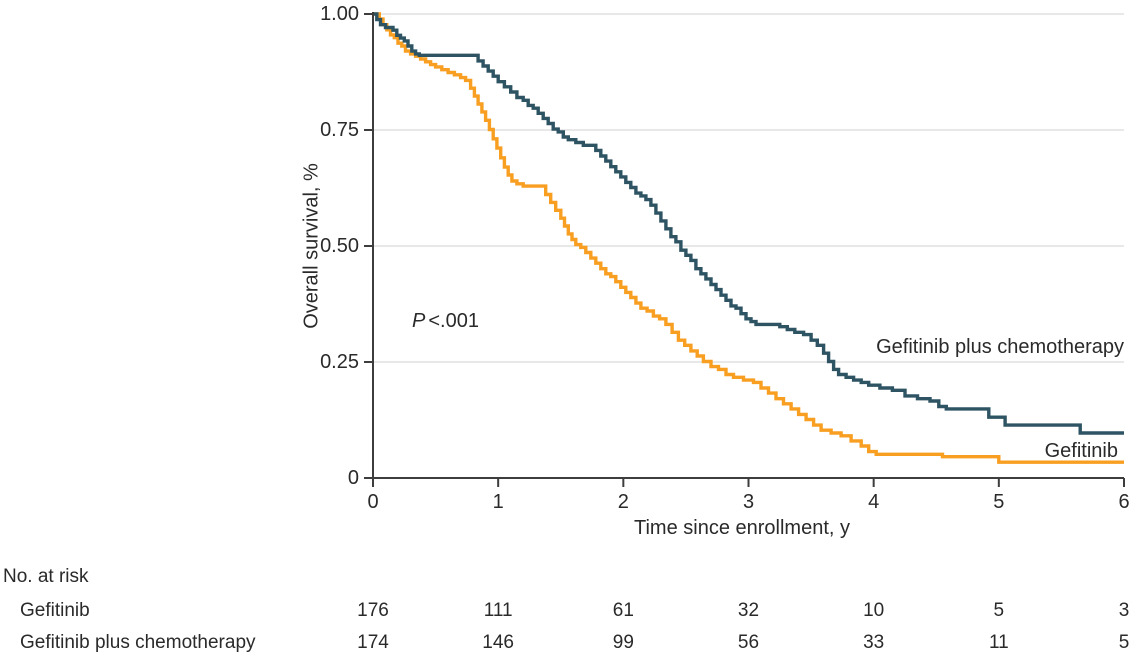 The height and width of the screenshot is (662, 1147). Describe the element at coordinates (874, 610) in the screenshot. I see `risk-count: 10` at that location.